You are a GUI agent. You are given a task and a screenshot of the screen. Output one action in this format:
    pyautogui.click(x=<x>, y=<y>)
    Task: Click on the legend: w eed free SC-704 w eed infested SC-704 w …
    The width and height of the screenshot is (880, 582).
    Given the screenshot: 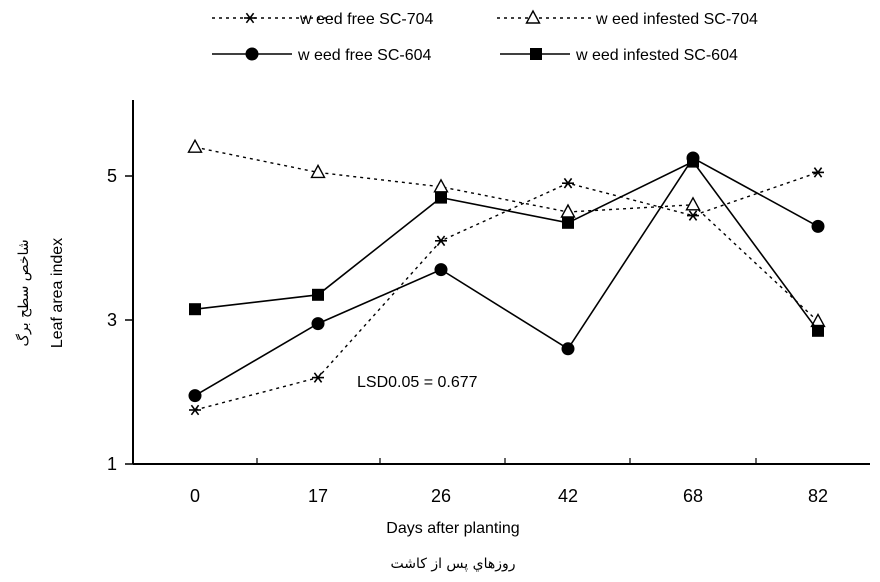 What is the action you would take?
    pyautogui.click(x=485, y=36)
    